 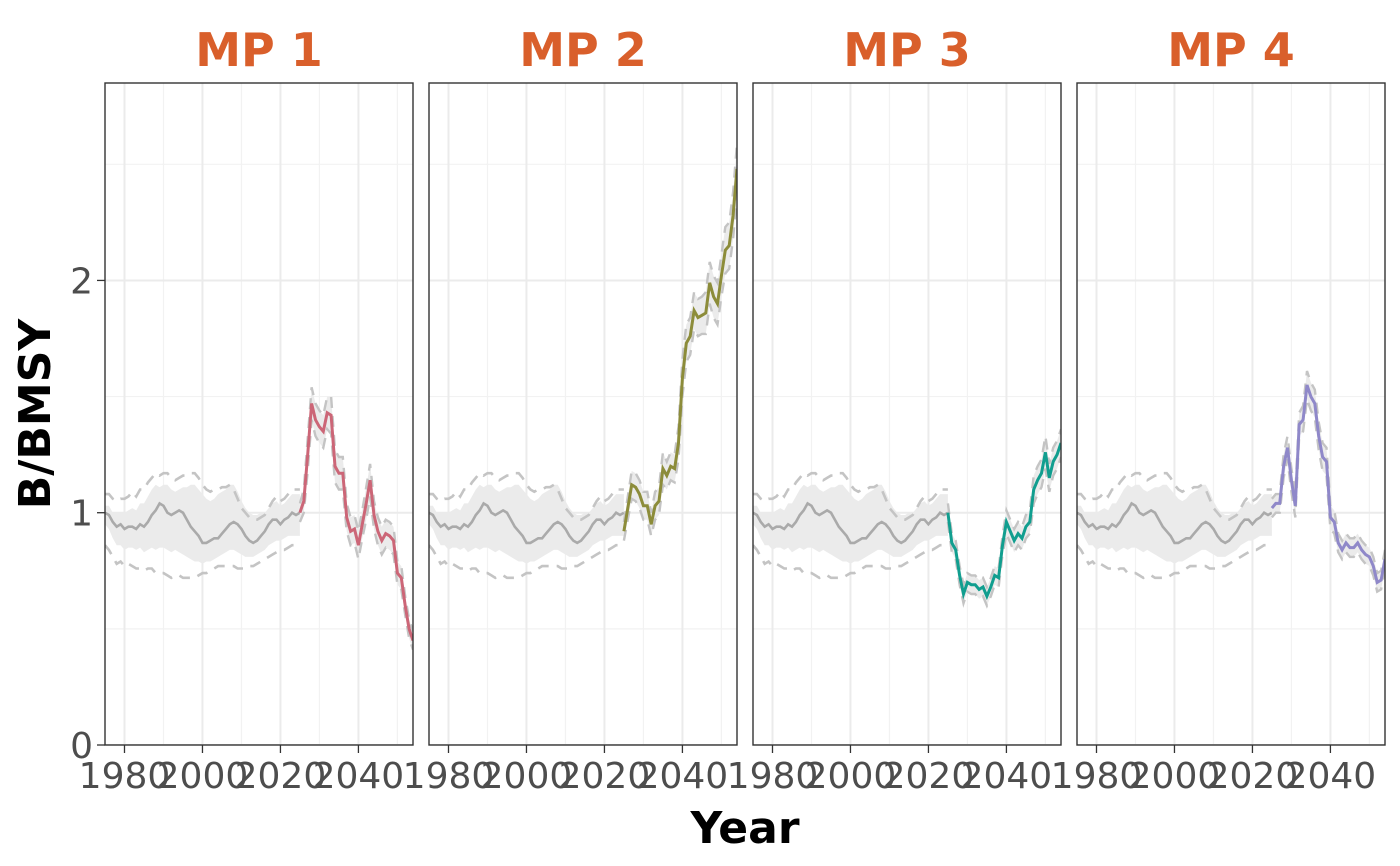 What do you see at coordinates (81, 514) in the screenshot?
I see `y-tick-label: 1` at bounding box center [81, 514].